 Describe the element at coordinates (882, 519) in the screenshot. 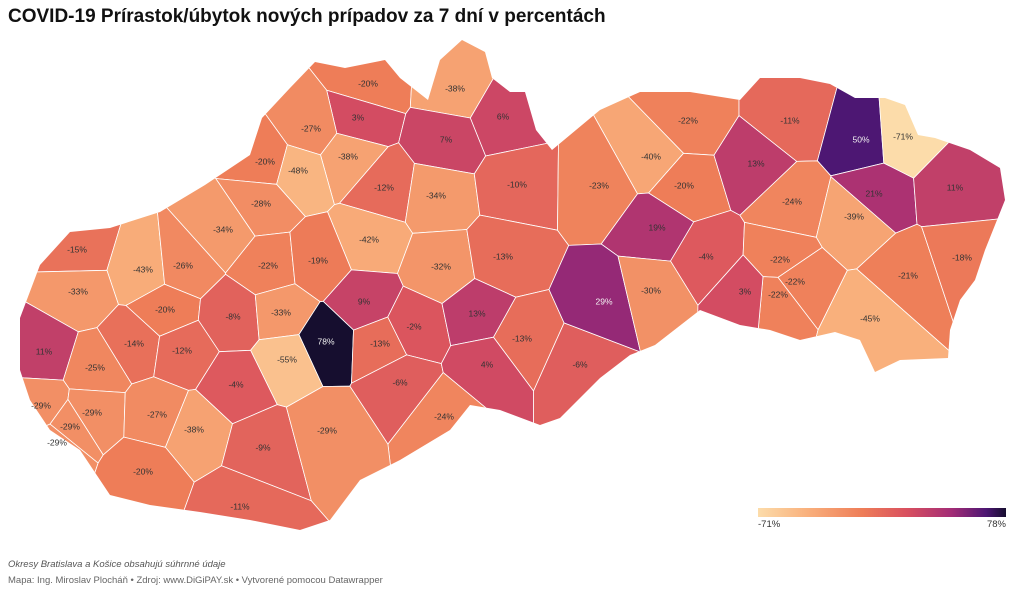

I see `color-legend: -71% 78%` at that location.